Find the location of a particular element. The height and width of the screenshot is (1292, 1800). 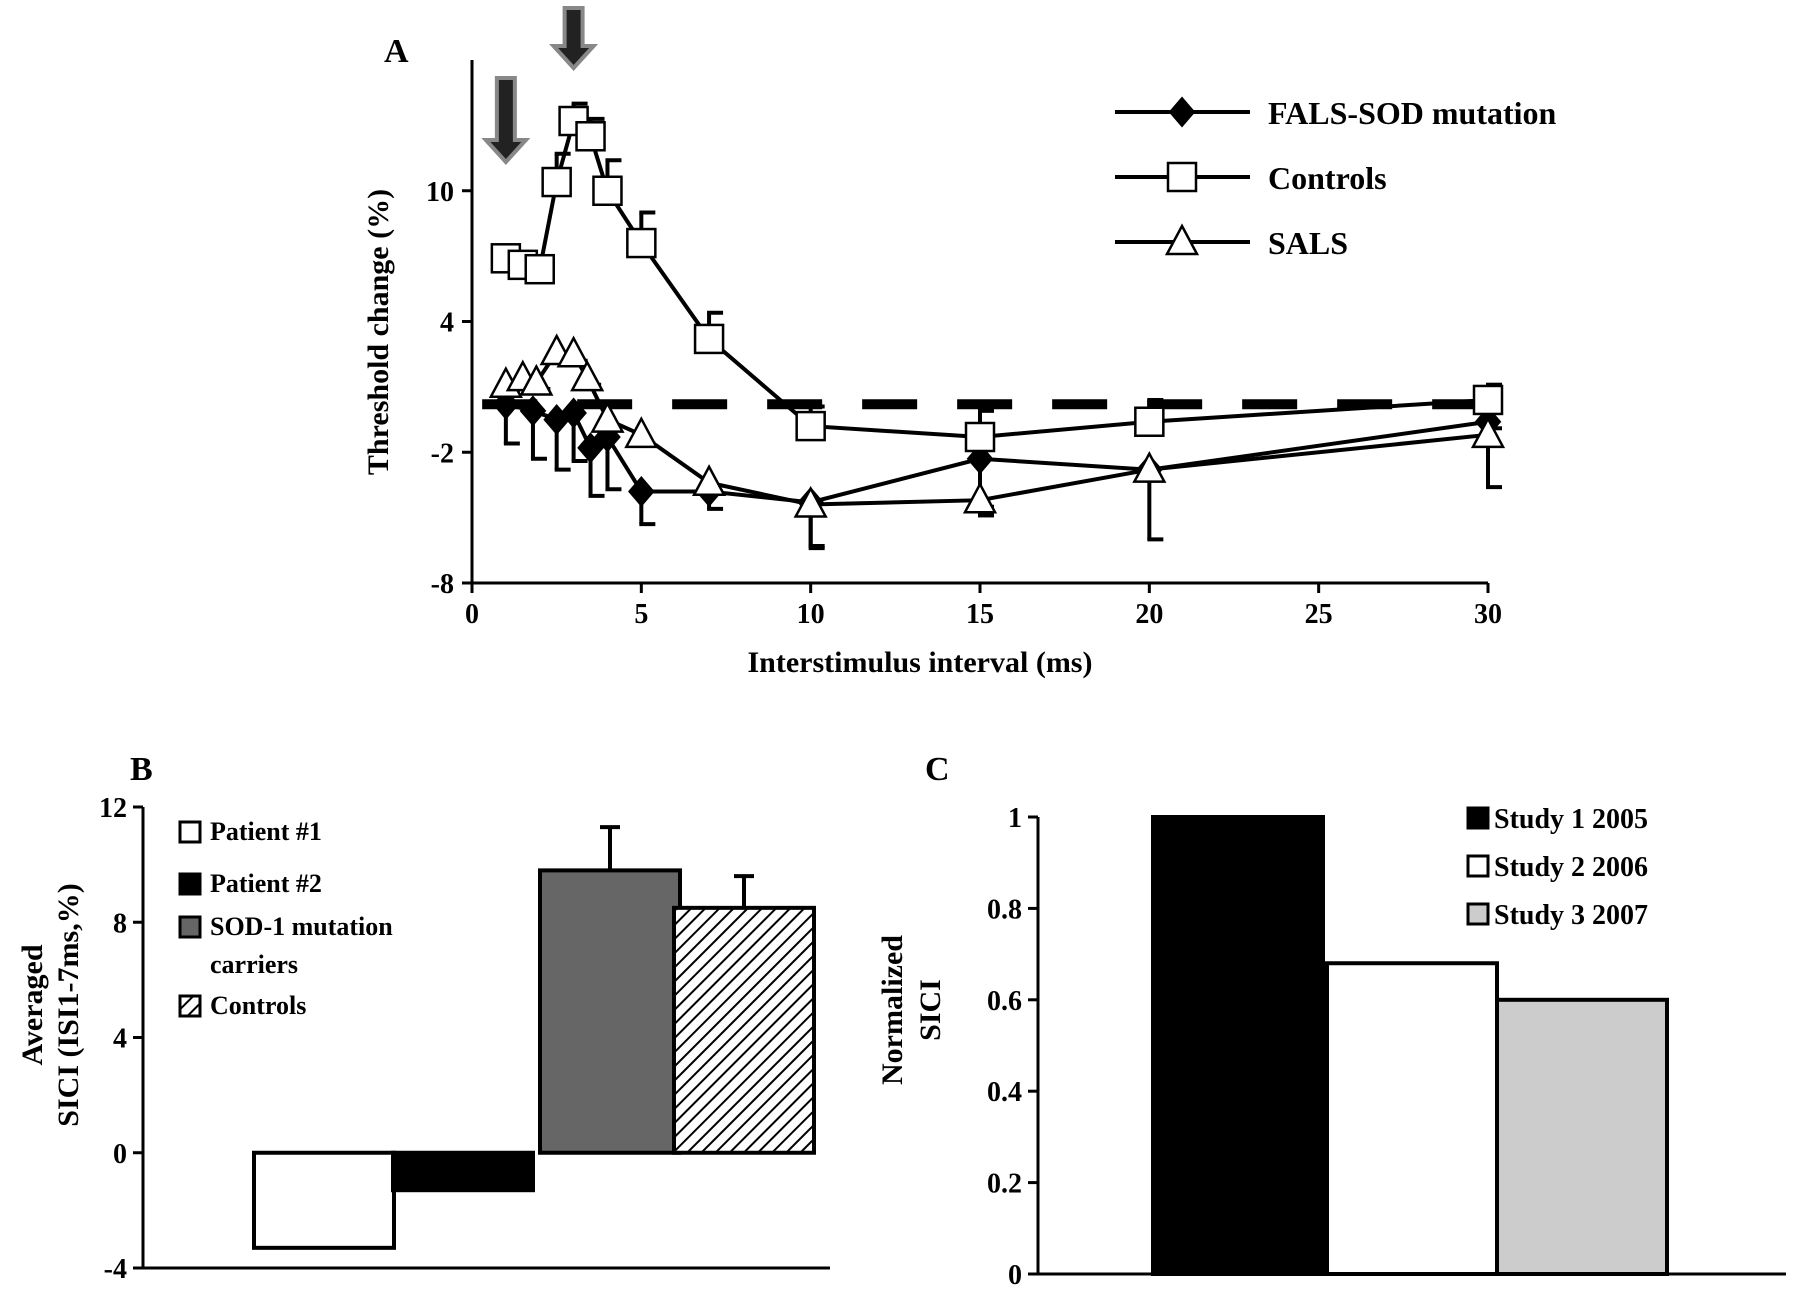

legend: FALS-SOD mutation Controls SALS is located at coordinates (1336, 178).